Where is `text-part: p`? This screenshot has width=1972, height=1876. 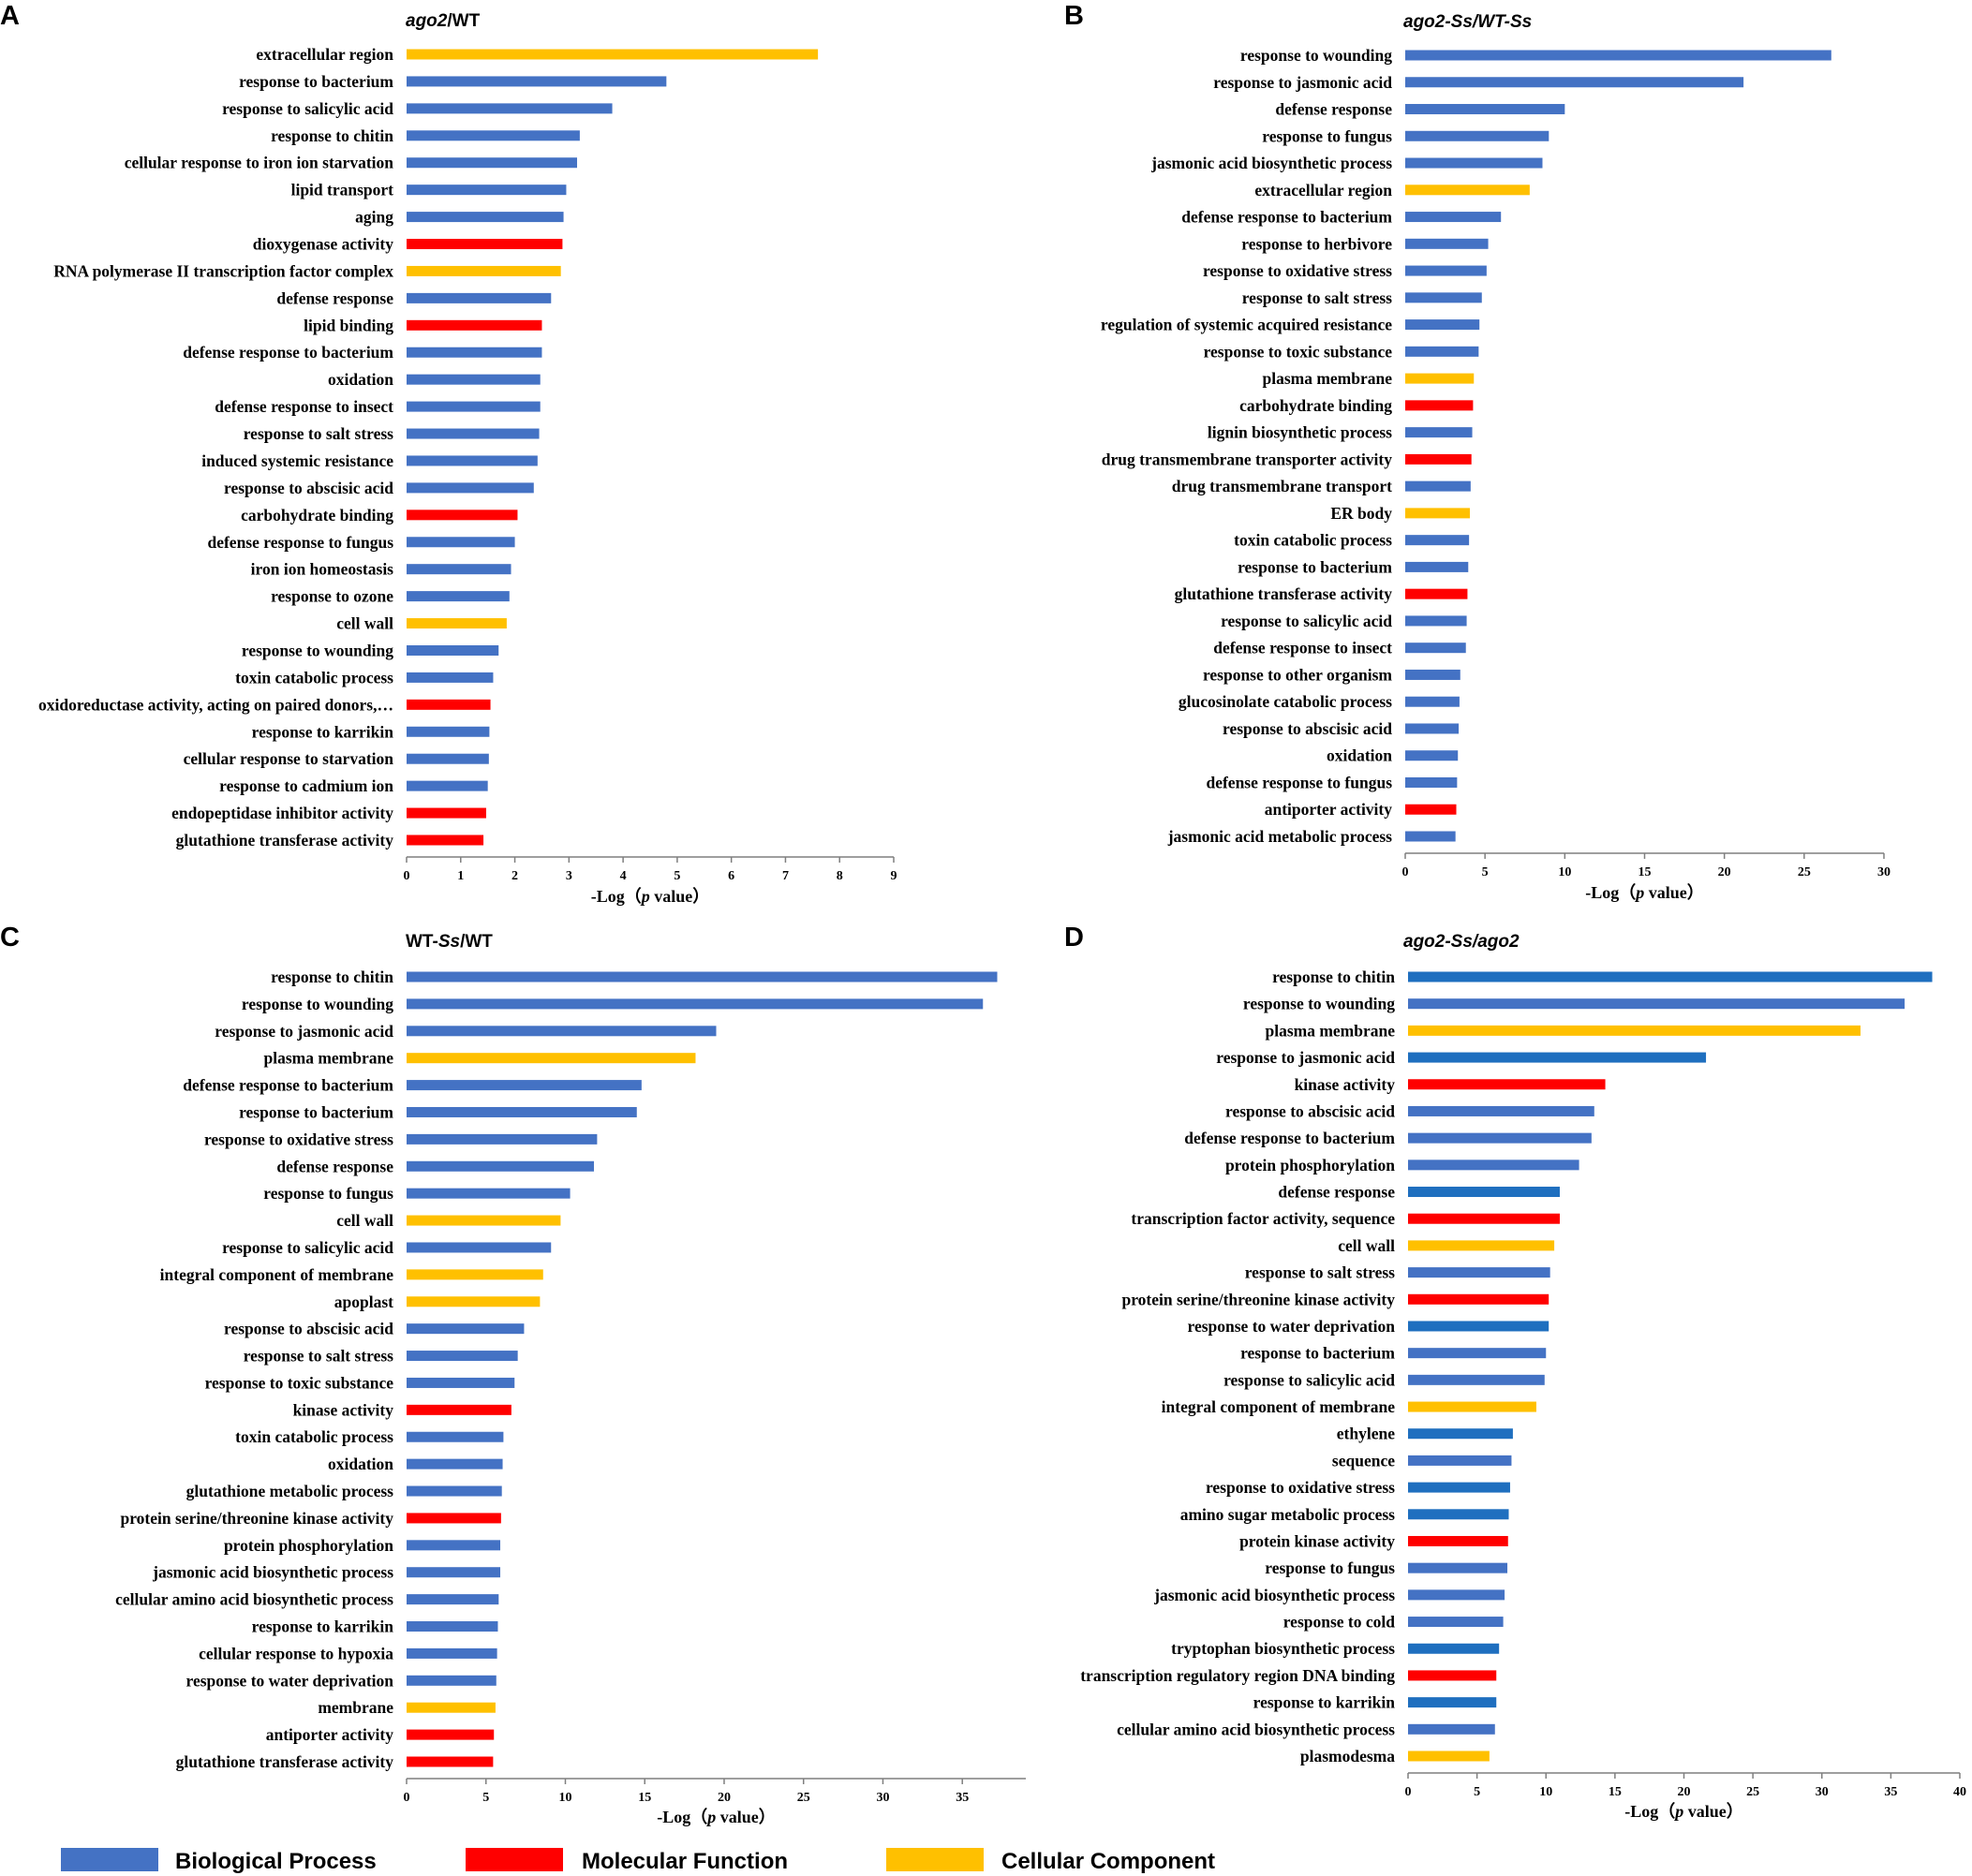
text-part: p is located at coordinates (1639, 892).